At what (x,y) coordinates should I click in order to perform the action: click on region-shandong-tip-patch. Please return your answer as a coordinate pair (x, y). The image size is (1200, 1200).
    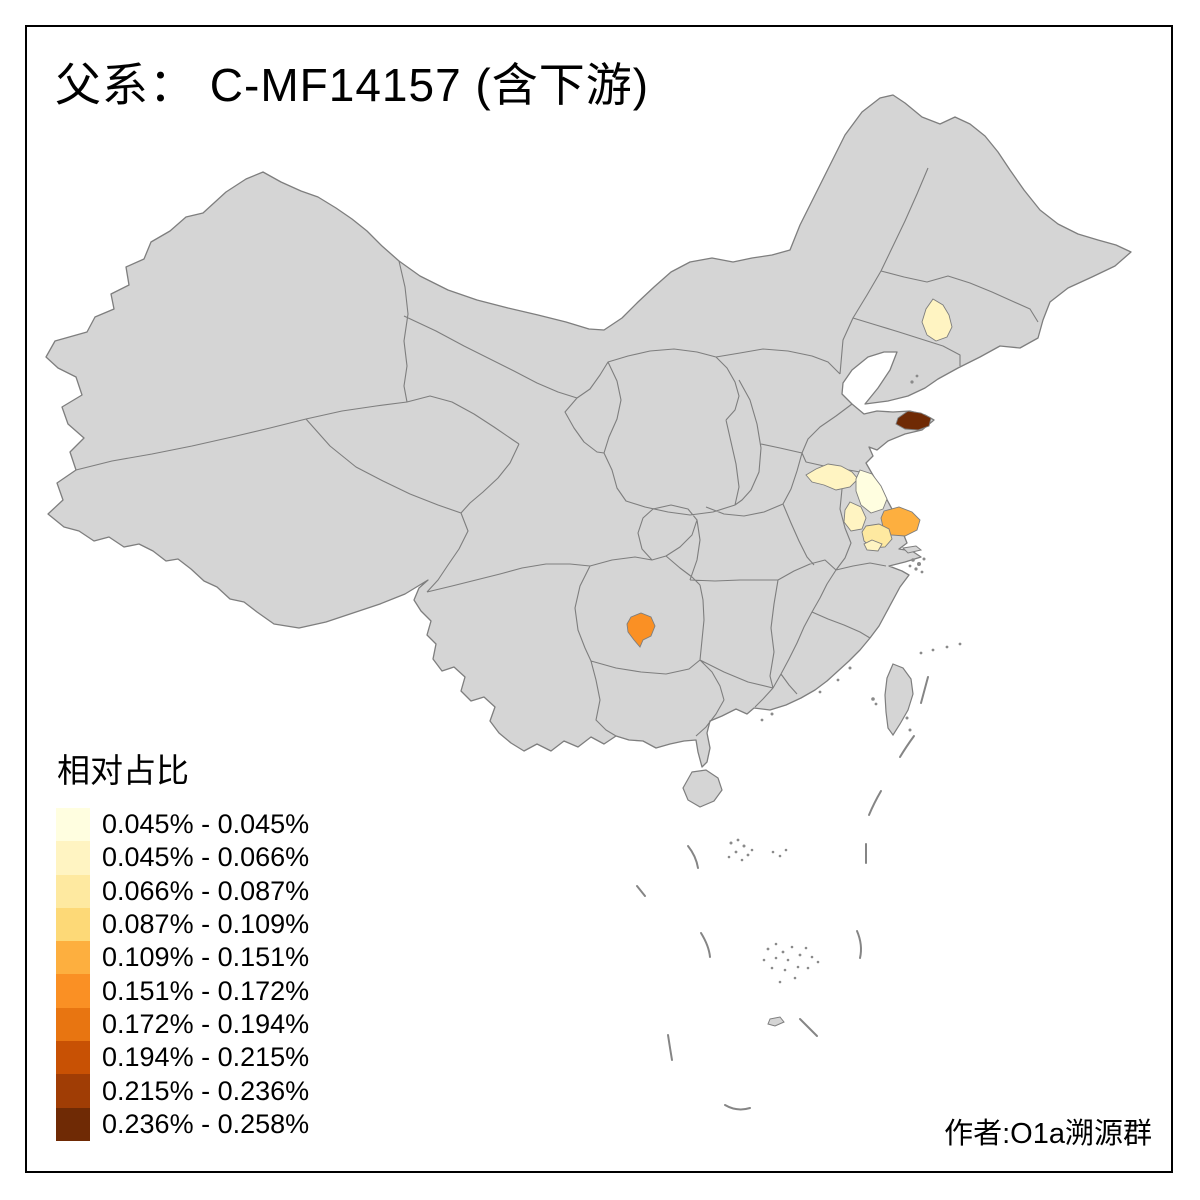
    Looking at the image, I should click on (913, 420).